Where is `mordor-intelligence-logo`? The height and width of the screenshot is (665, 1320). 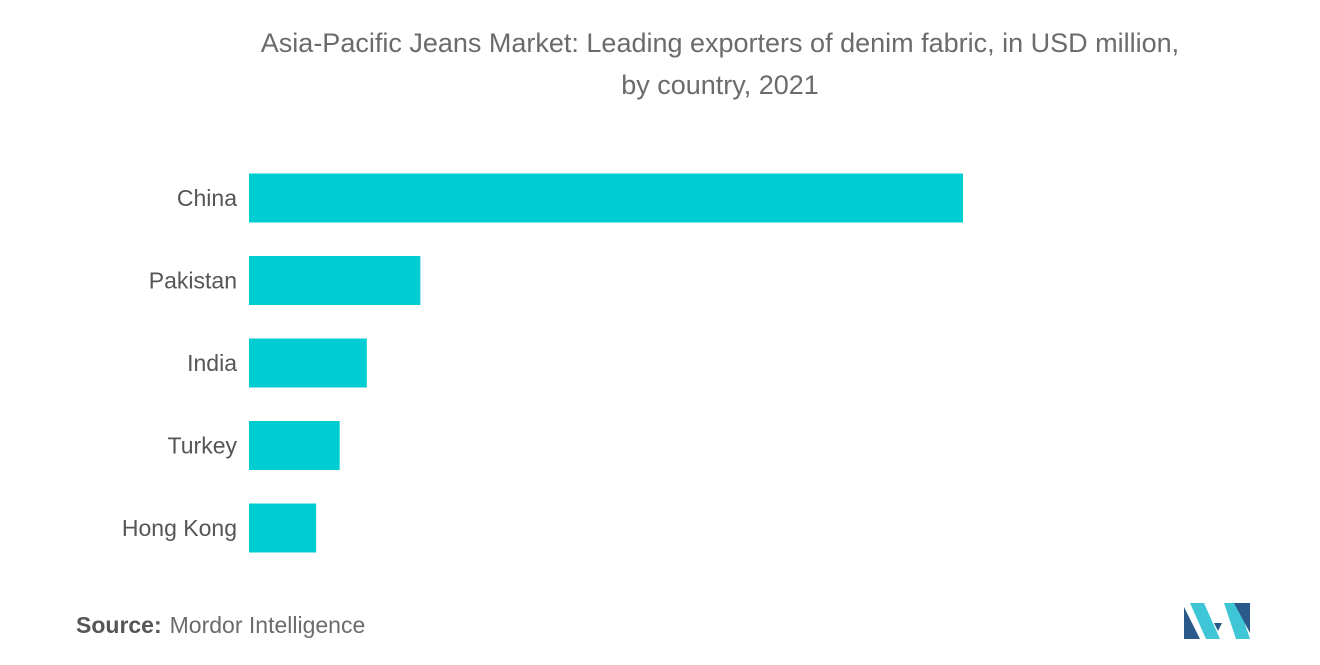 mordor-intelligence-logo is located at coordinates (1217, 621).